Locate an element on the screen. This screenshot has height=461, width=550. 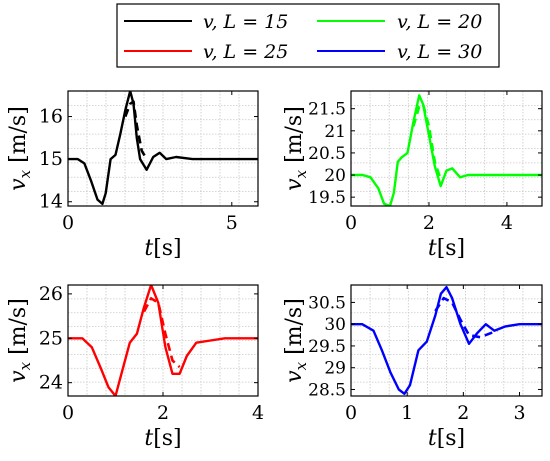
x-tick-label: 1 is located at coordinates (407, 413).